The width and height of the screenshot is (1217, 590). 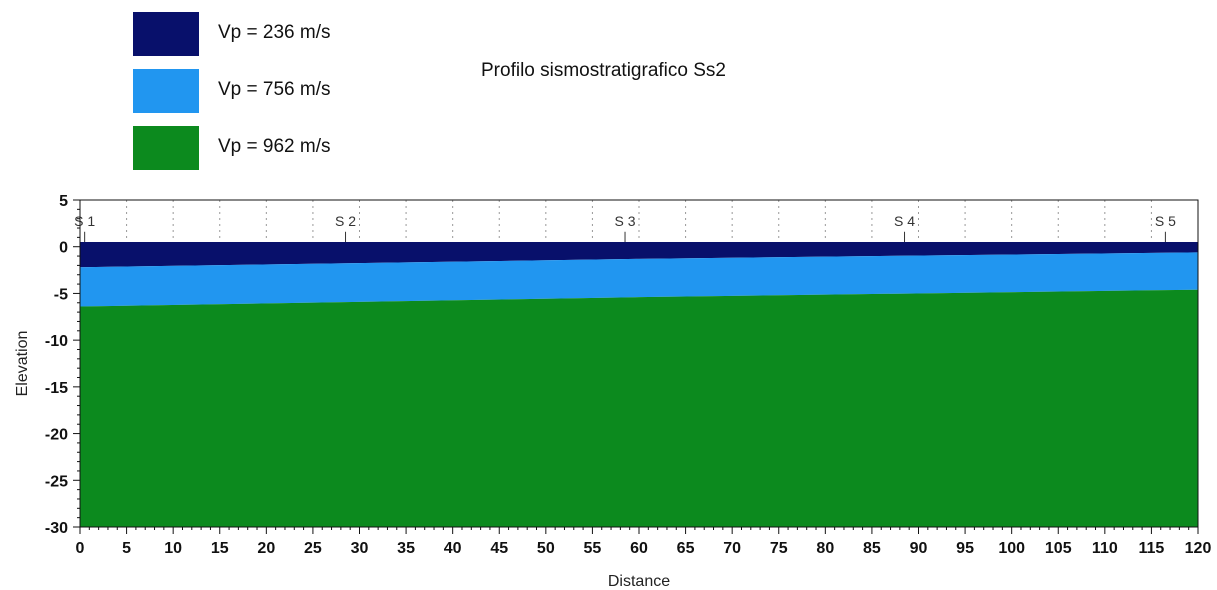 I want to click on x-tick-label-30: 30, so click(x=360, y=548).